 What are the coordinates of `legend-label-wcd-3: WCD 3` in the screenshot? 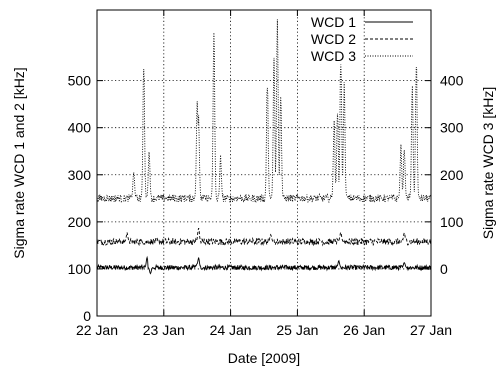 It's located at (333, 56).